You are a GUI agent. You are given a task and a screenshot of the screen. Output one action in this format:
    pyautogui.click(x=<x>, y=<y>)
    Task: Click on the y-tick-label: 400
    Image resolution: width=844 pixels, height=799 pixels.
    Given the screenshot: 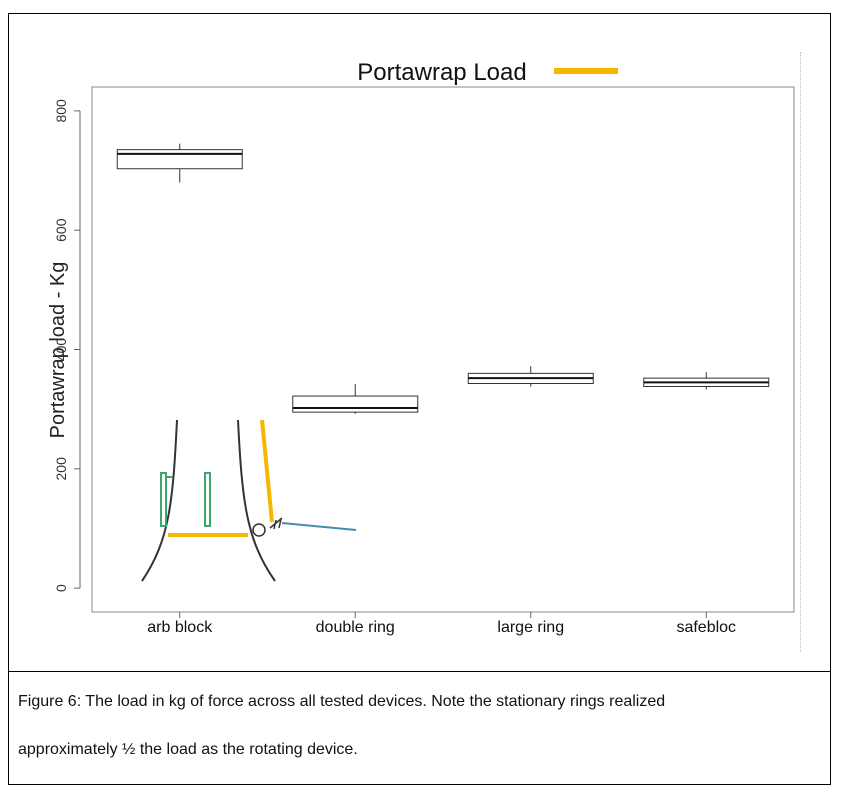 What is the action you would take?
    pyautogui.click(x=61, y=350)
    